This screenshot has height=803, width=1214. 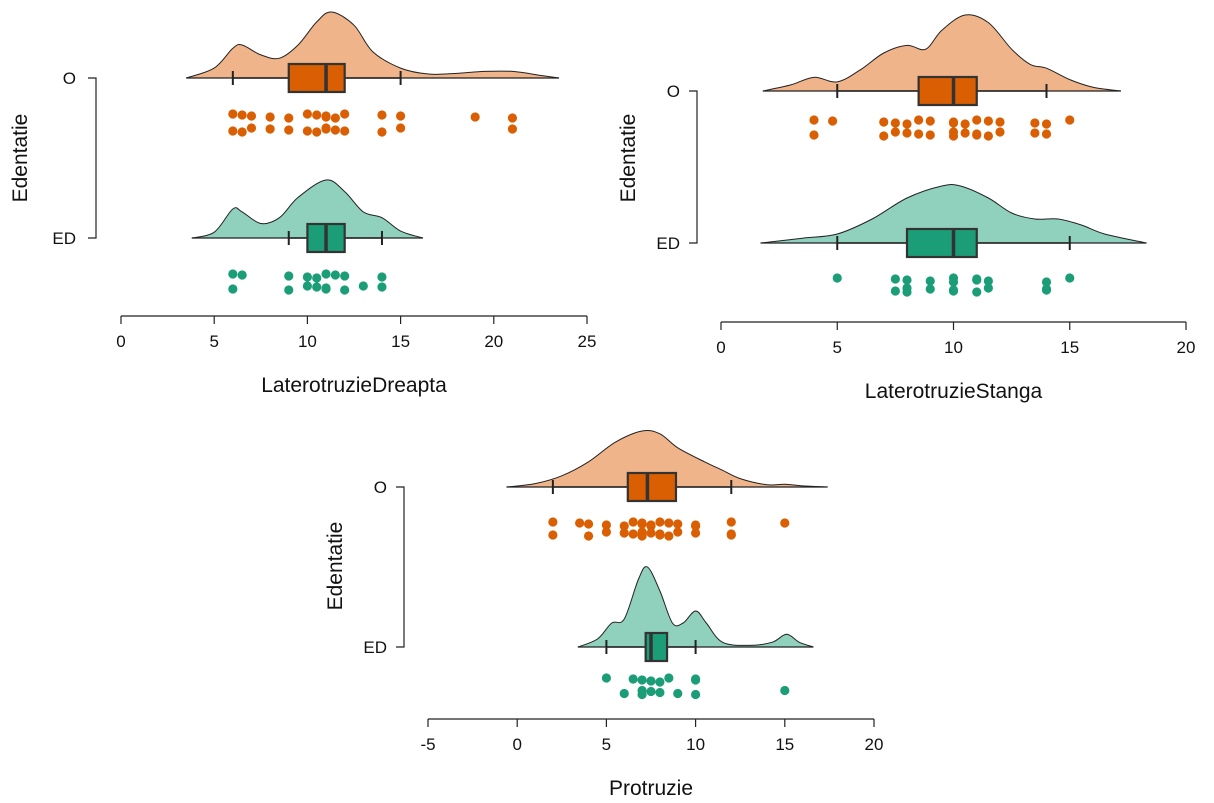 What do you see at coordinates (651, 787) in the screenshot?
I see `x-axis-label: Protruzie` at bounding box center [651, 787].